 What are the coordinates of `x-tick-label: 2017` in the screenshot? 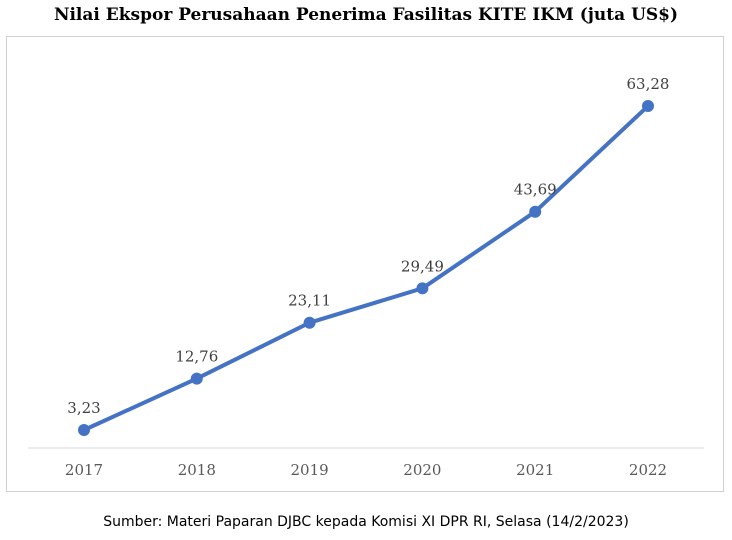 It's located at (84, 470).